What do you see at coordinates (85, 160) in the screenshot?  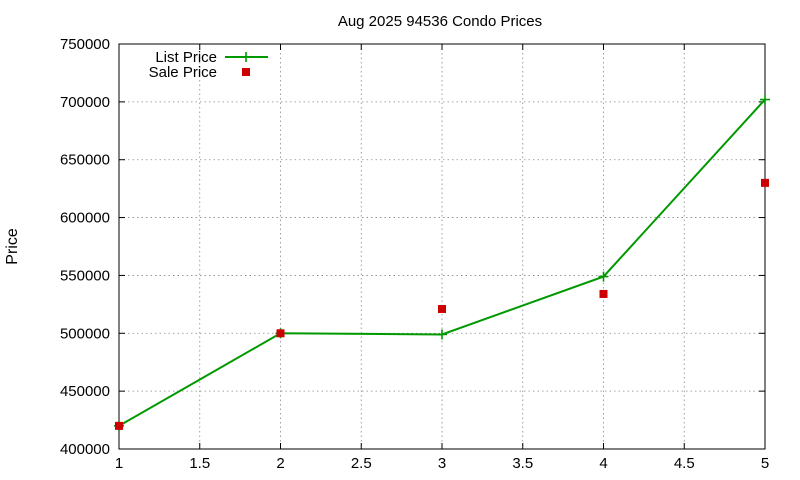 I see `y-tick-label: 650000` at bounding box center [85, 160].